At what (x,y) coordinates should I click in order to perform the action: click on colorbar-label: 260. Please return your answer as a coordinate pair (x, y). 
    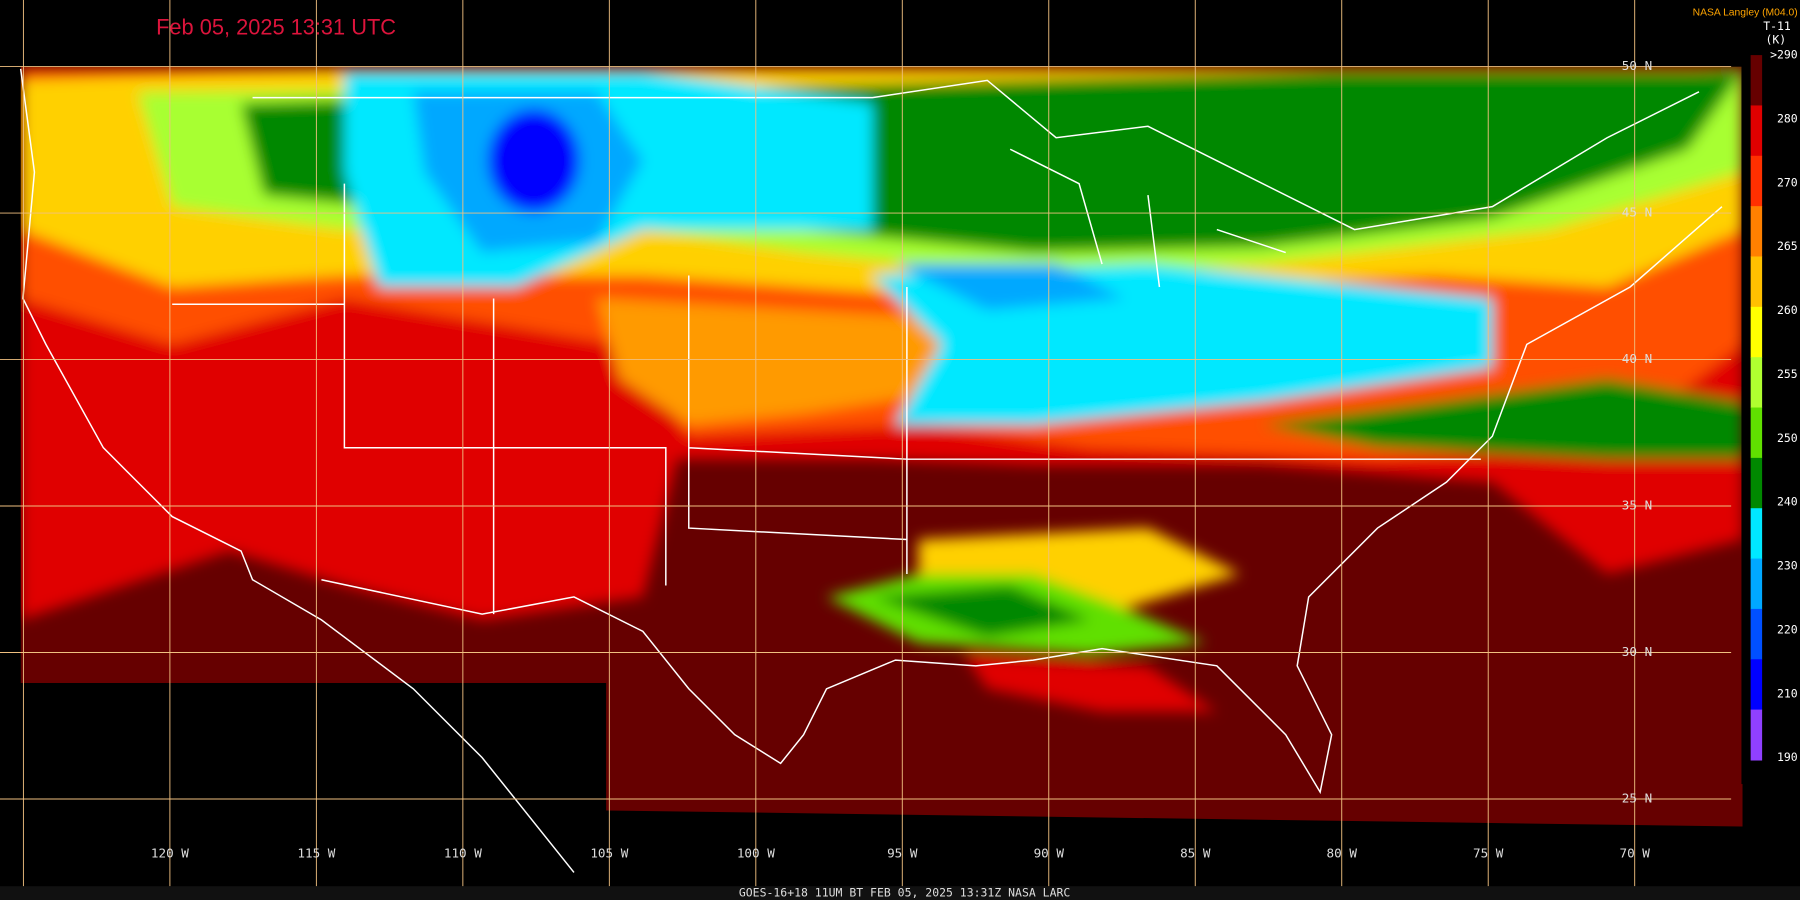
    Looking at the image, I should click on (1787, 310).